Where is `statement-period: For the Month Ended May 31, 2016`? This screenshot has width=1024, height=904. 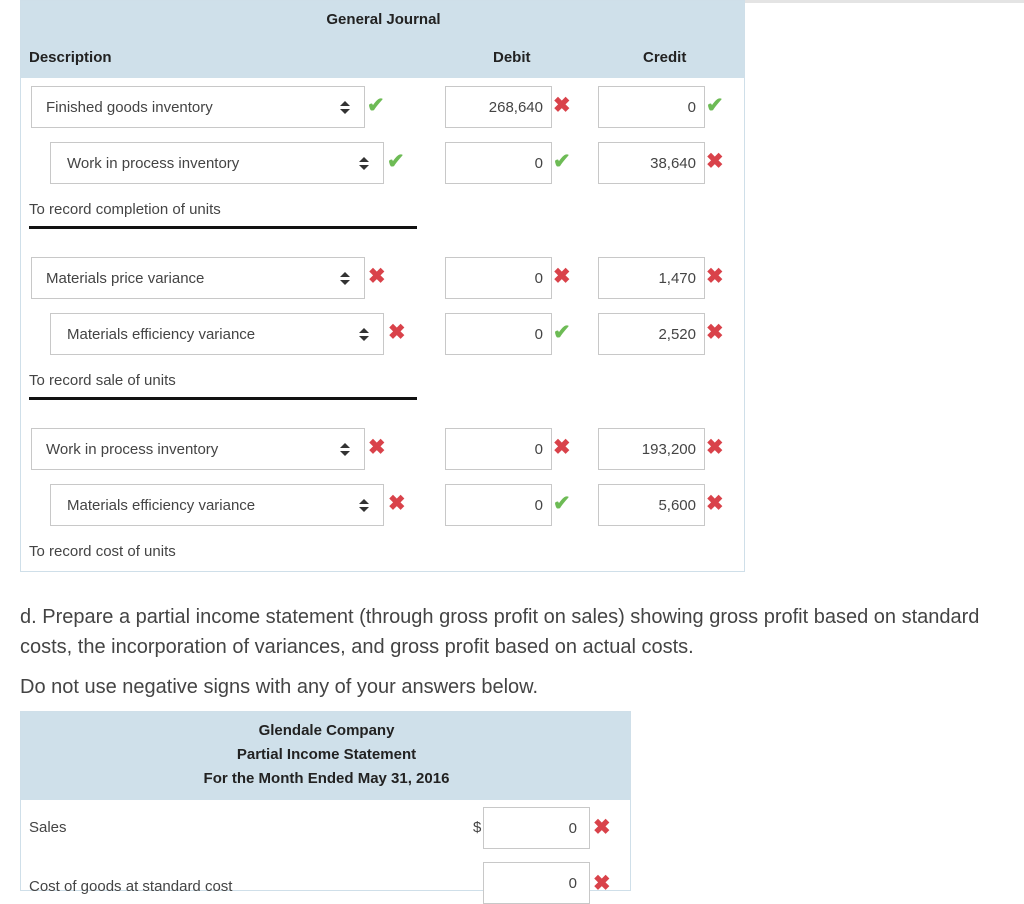
statement-period: For the Month Ended May 31, 2016 is located at coordinates (326, 778).